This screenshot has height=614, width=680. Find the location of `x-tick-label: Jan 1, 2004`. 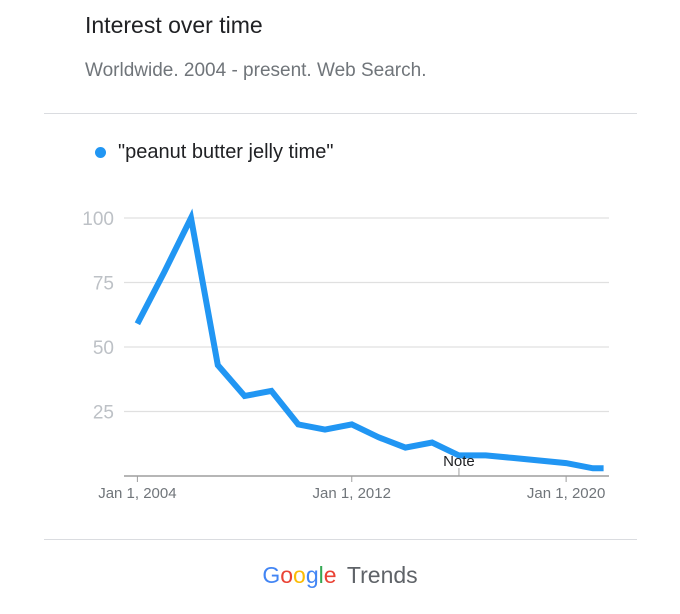

x-tick-label: Jan 1, 2004 is located at coordinates (137, 493).